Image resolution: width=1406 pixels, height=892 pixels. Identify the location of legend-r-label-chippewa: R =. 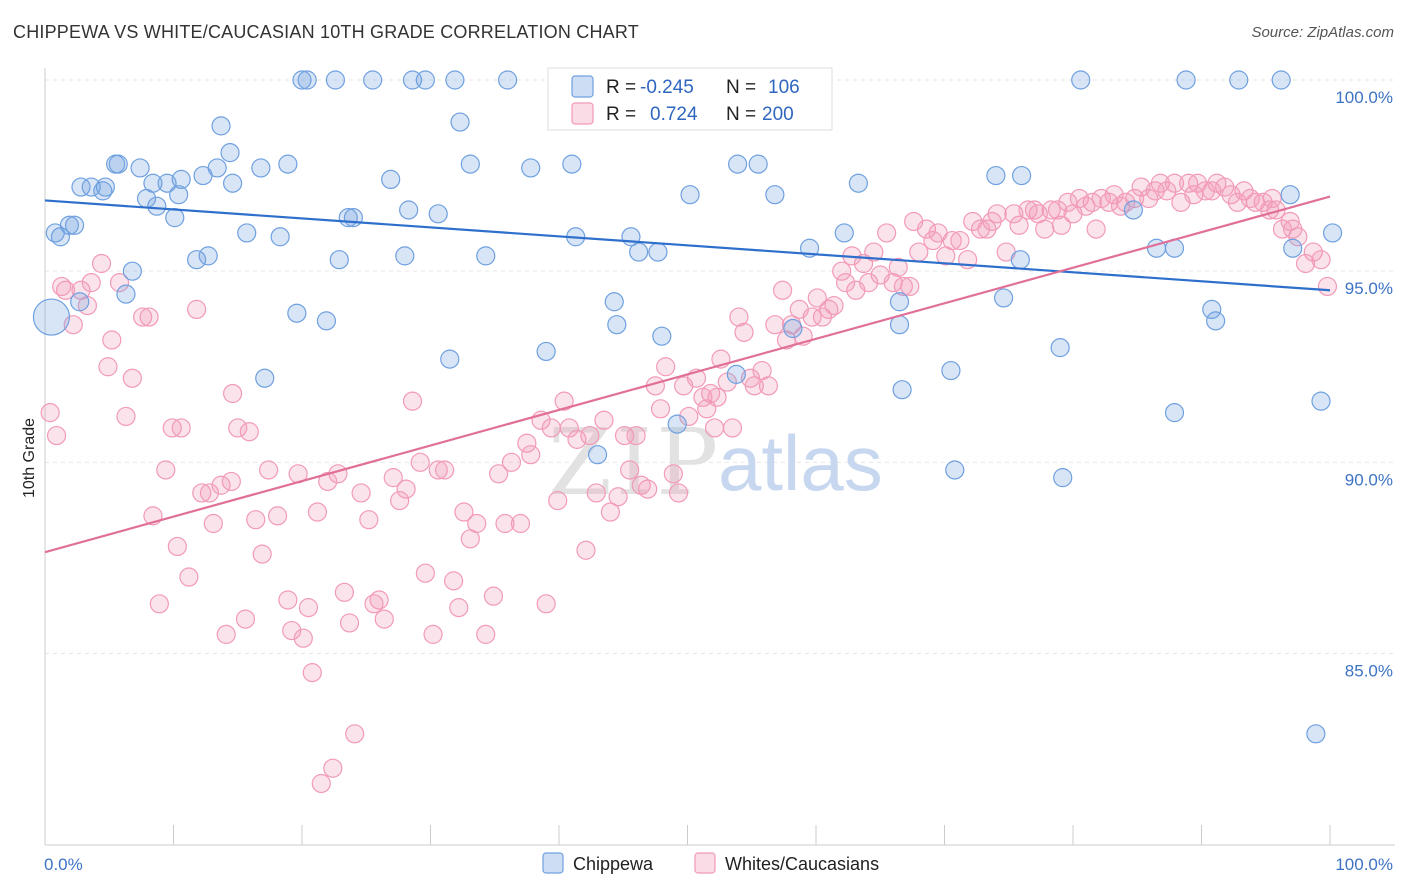
(621, 87).